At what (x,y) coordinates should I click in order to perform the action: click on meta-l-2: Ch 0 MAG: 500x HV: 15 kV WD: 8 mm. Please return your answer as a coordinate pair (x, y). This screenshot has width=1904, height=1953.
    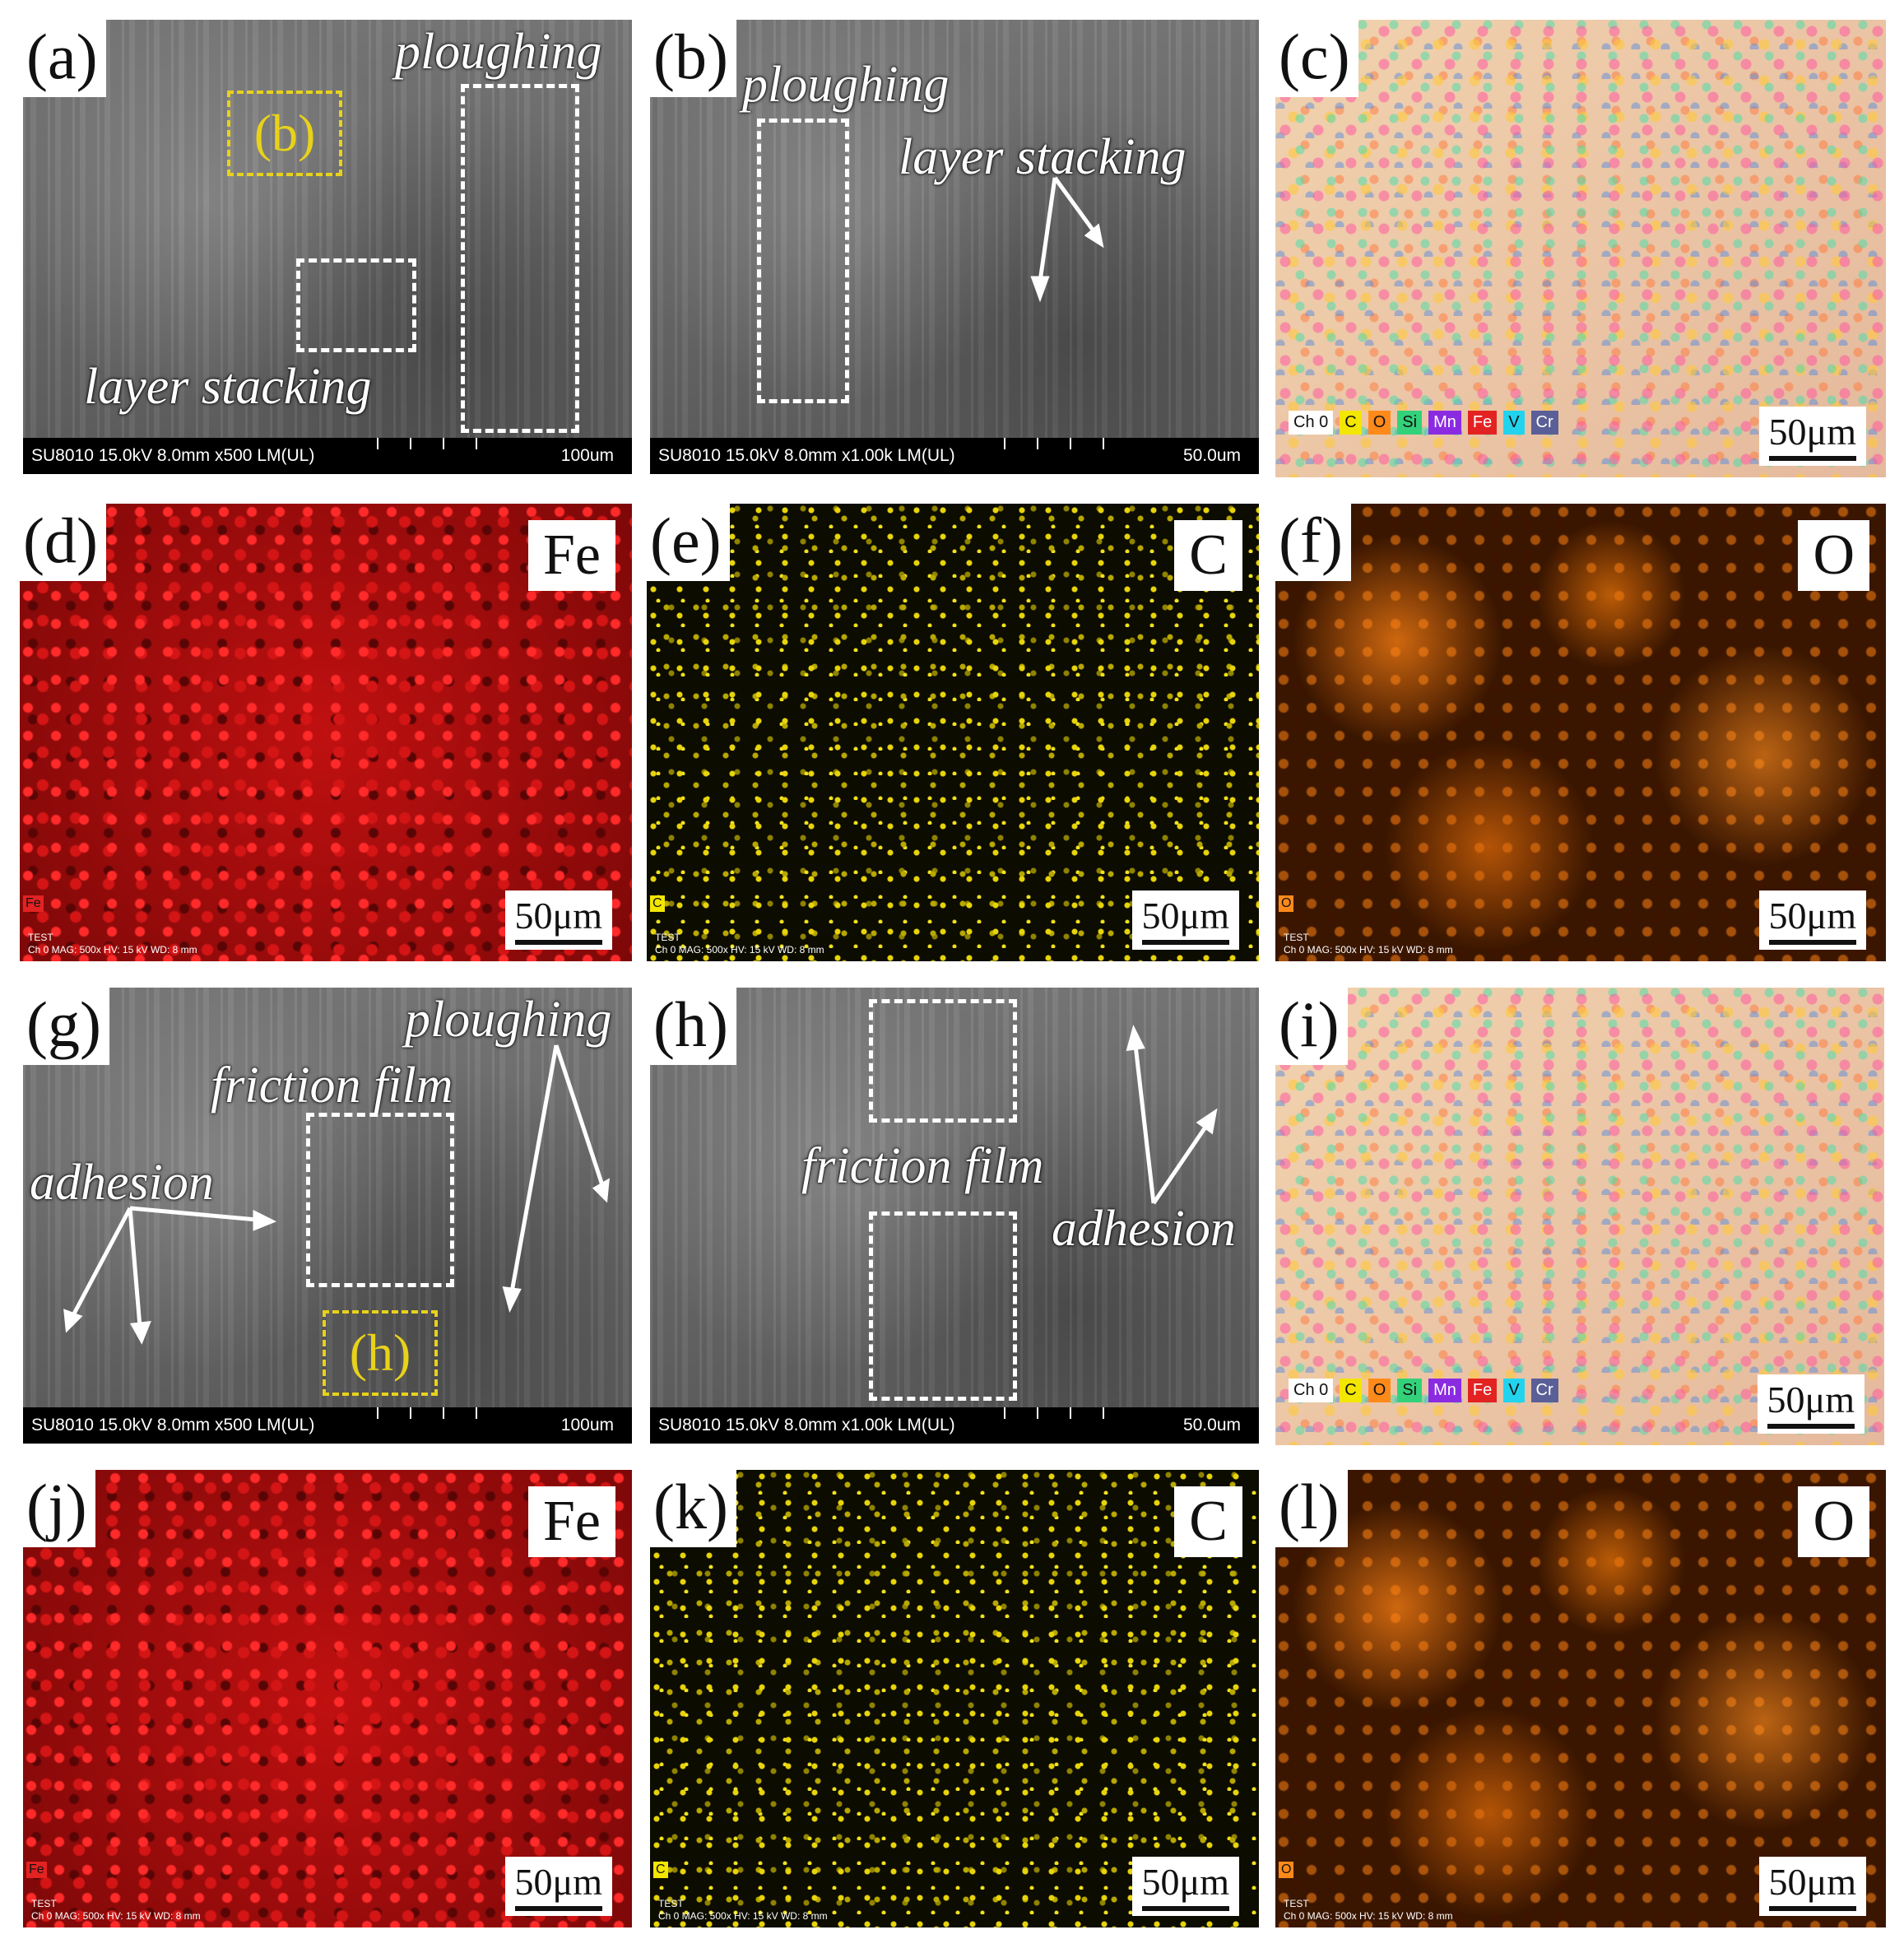
    Looking at the image, I should click on (1368, 1916).